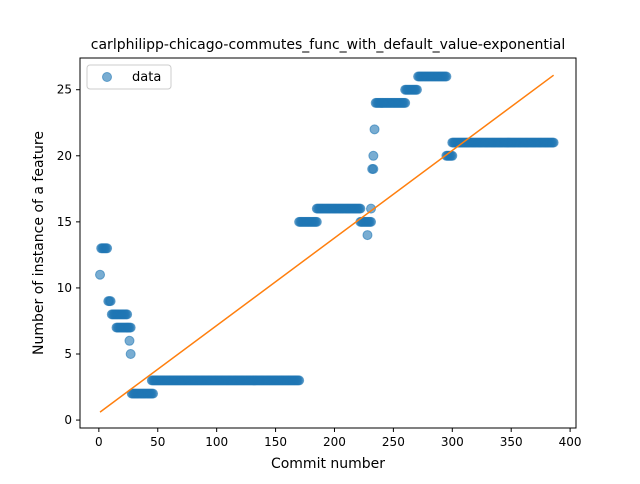 Image resolution: width=640 pixels, height=484 pixels. I want to click on legend-label-data: data, so click(146, 77).